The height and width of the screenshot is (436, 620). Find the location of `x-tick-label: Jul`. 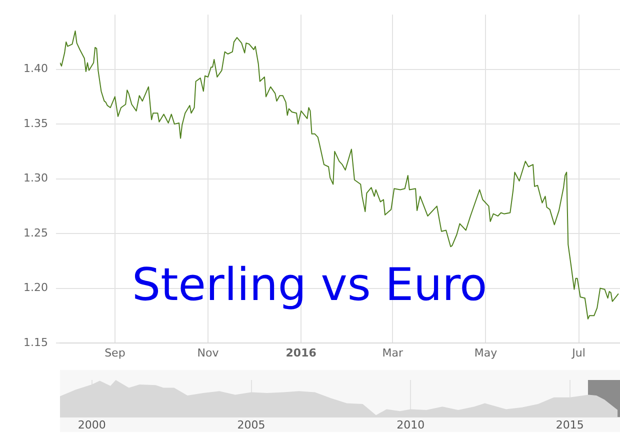

x-tick-label: Jul is located at coordinates (578, 353).